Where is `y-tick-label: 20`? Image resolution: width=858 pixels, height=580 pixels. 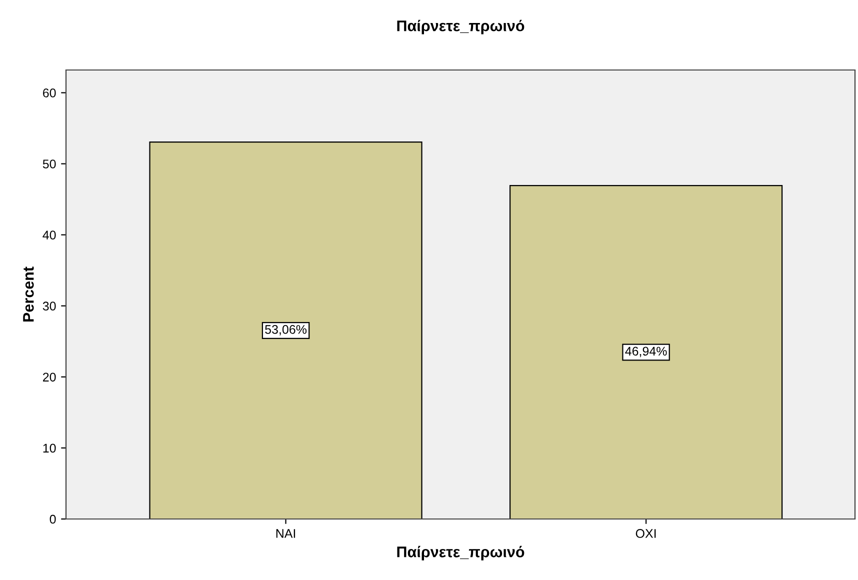
y-tick-label: 20 is located at coordinates (49, 377).